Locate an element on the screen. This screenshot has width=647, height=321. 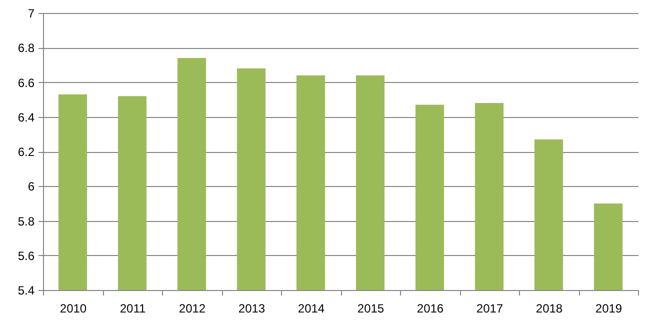
x-tick-label: 2012 is located at coordinates (192, 309).